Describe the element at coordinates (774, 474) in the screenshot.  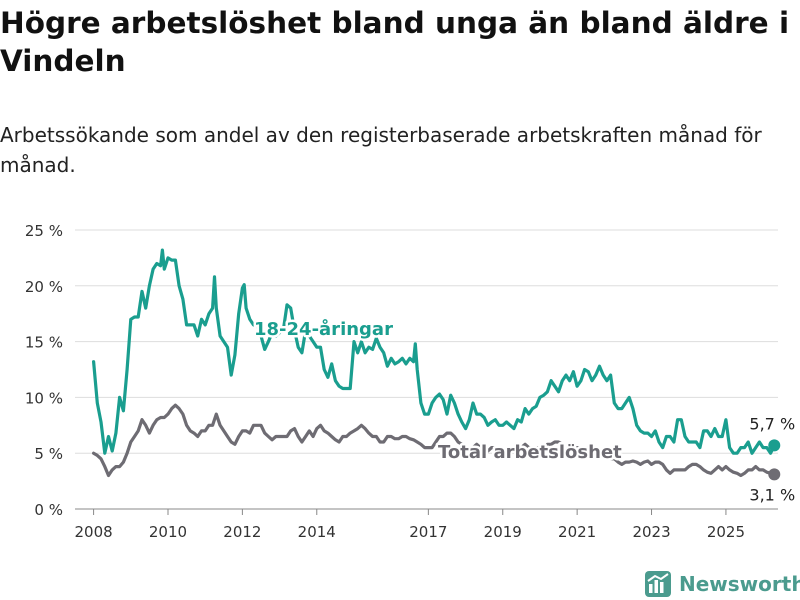
I see `end-point-total` at that location.